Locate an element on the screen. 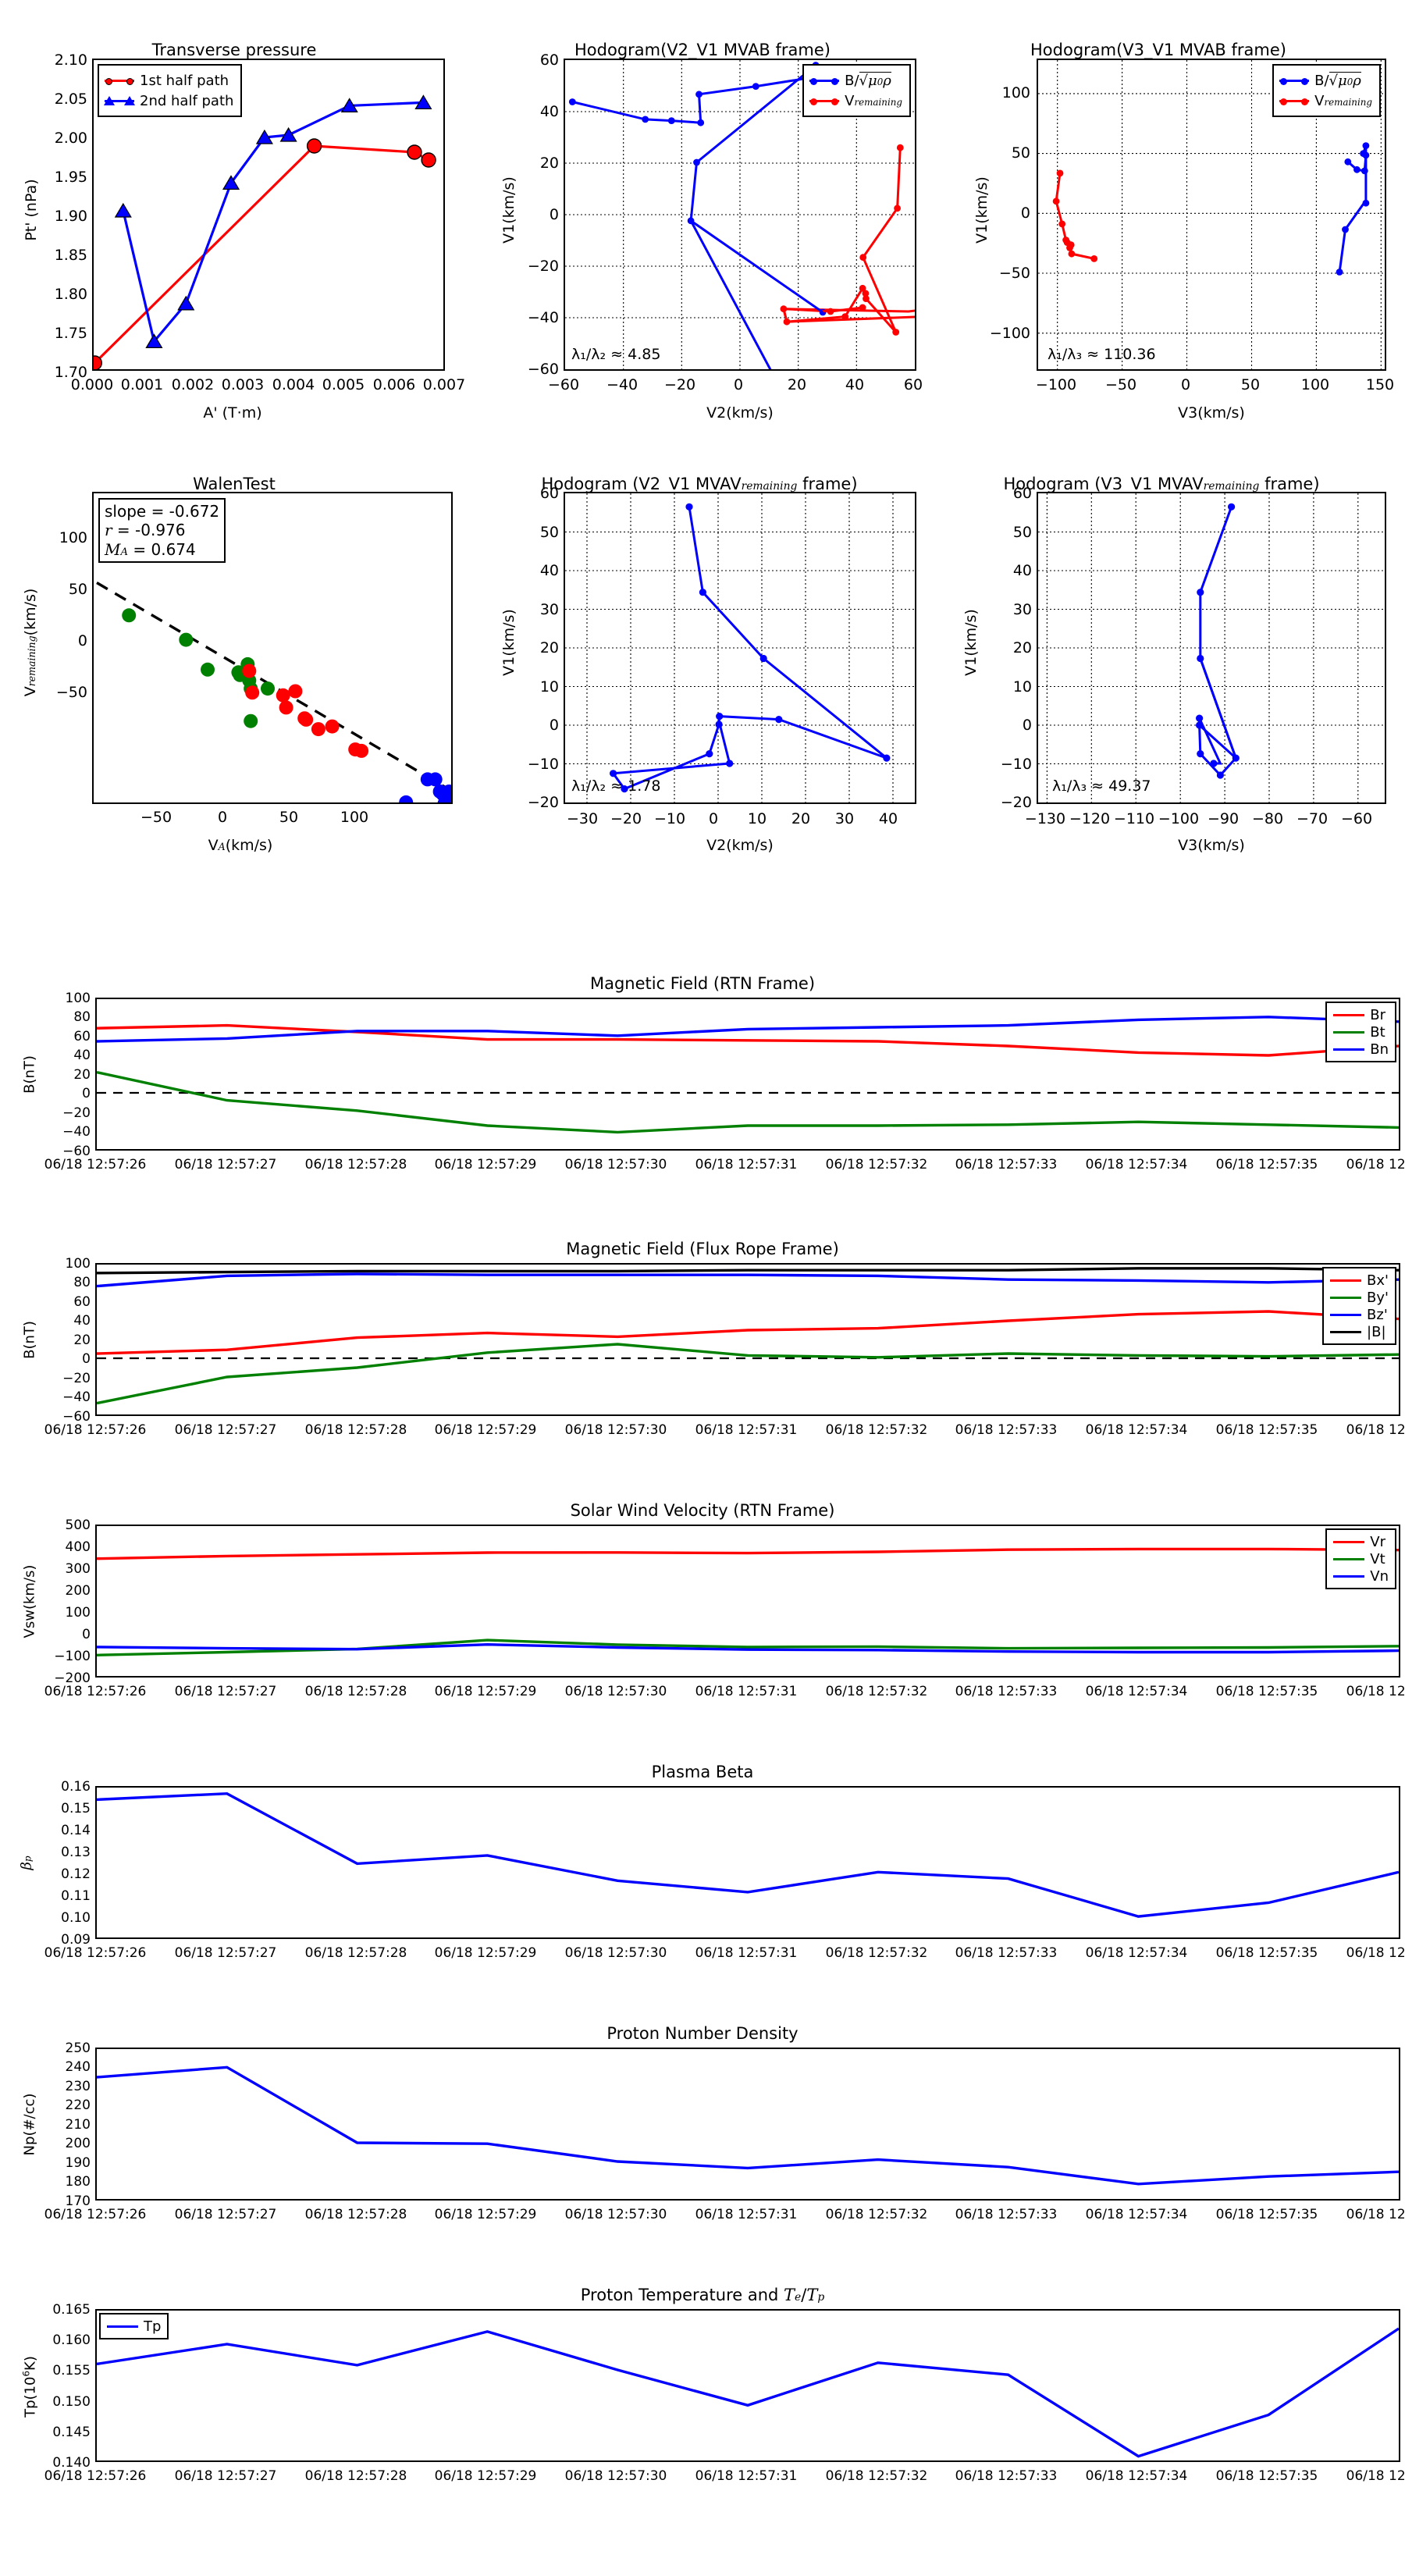  x-tick: 0.002 is located at coordinates (193, 384).